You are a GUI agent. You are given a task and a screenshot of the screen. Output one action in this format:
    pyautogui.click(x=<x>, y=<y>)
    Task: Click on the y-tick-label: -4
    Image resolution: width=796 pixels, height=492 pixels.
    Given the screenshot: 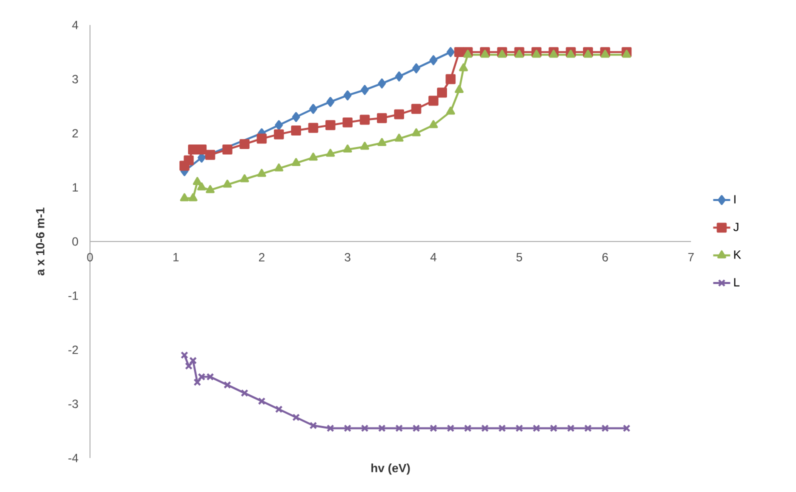 What is the action you would take?
    pyautogui.click(x=73, y=458)
    